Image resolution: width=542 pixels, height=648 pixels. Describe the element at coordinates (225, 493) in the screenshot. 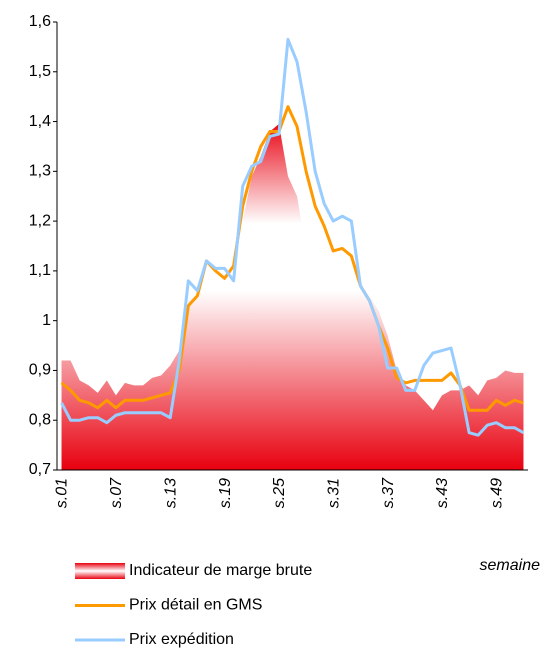

I see `x-tick-label: s.19` at that location.